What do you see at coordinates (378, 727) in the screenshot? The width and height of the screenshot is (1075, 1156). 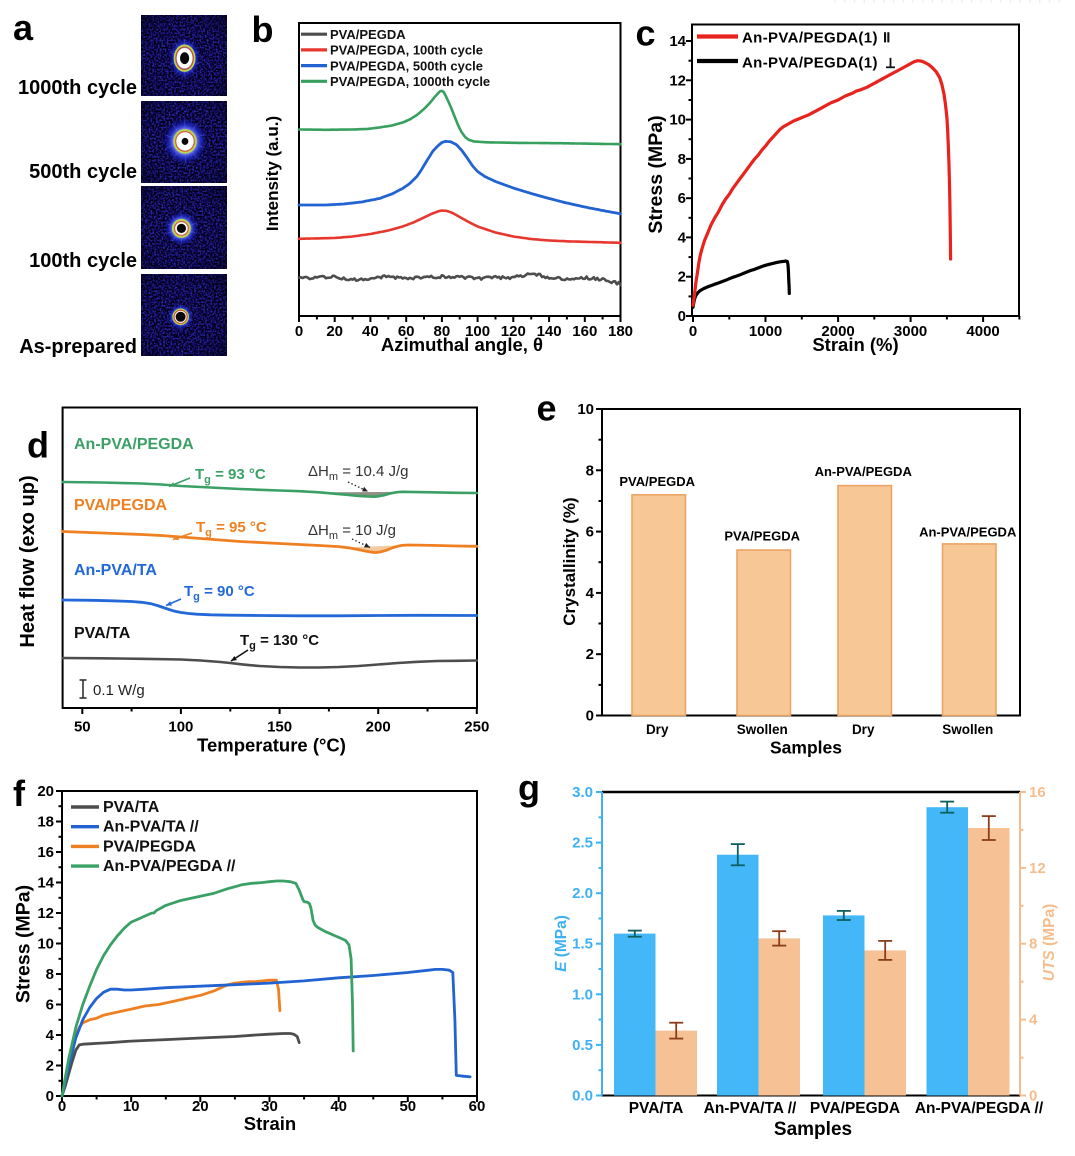 I see `svg-text: 200` at bounding box center [378, 727].